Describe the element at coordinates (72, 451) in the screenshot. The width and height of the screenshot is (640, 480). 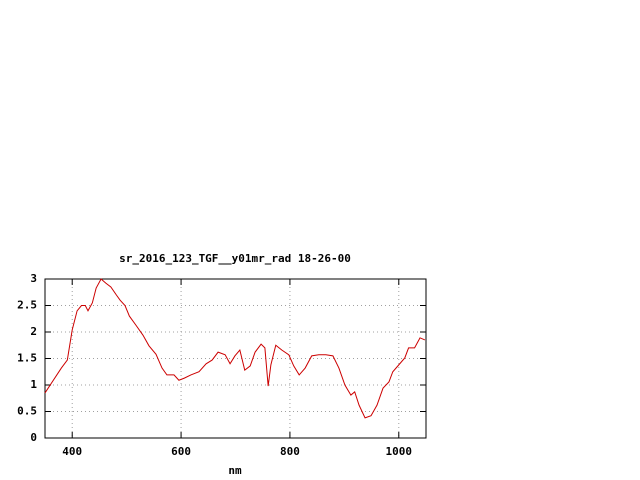
I see `x-tick-label: 400` at that location.